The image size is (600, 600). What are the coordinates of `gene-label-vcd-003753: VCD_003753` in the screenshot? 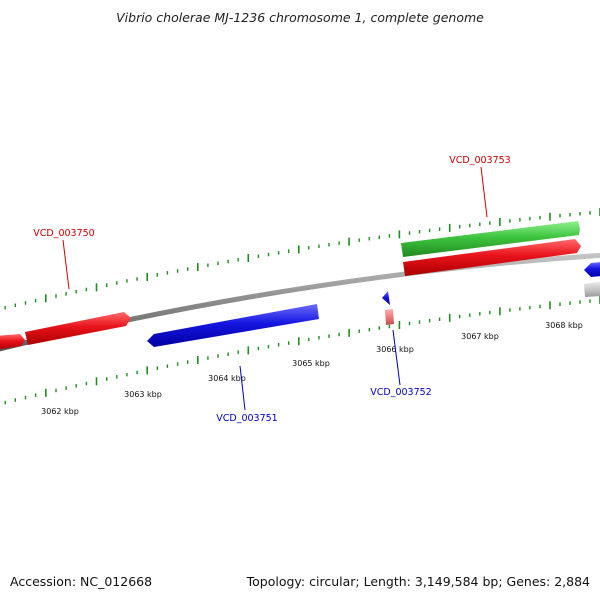 It's located at (479, 160).